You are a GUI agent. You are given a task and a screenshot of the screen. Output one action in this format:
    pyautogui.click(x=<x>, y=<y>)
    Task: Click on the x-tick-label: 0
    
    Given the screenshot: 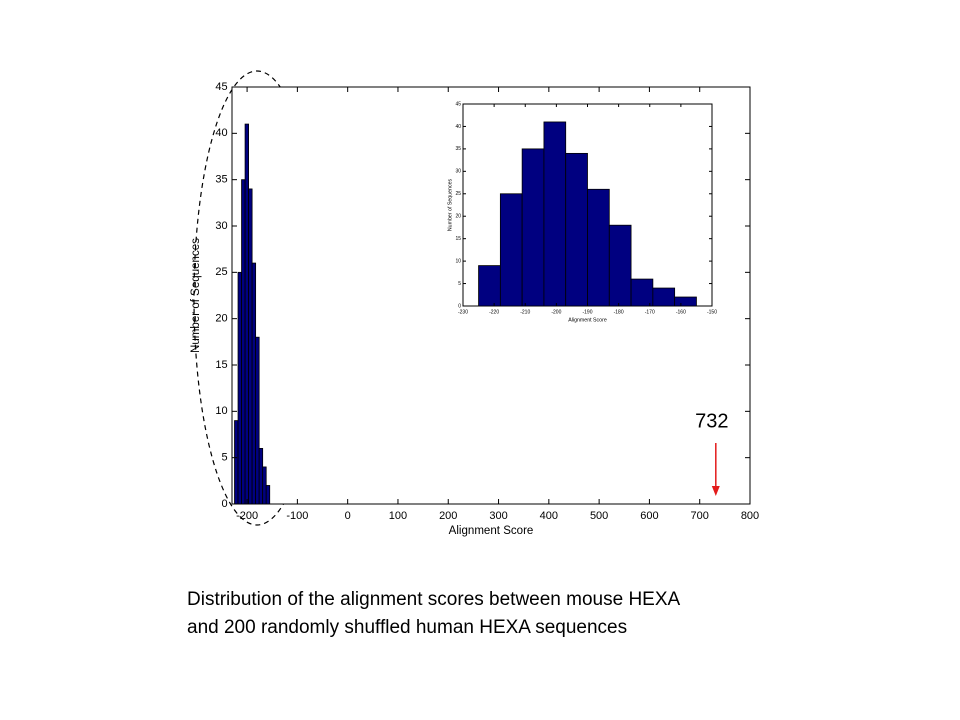 What is the action you would take?
    pyautogui.click(x=348, y=516)
    